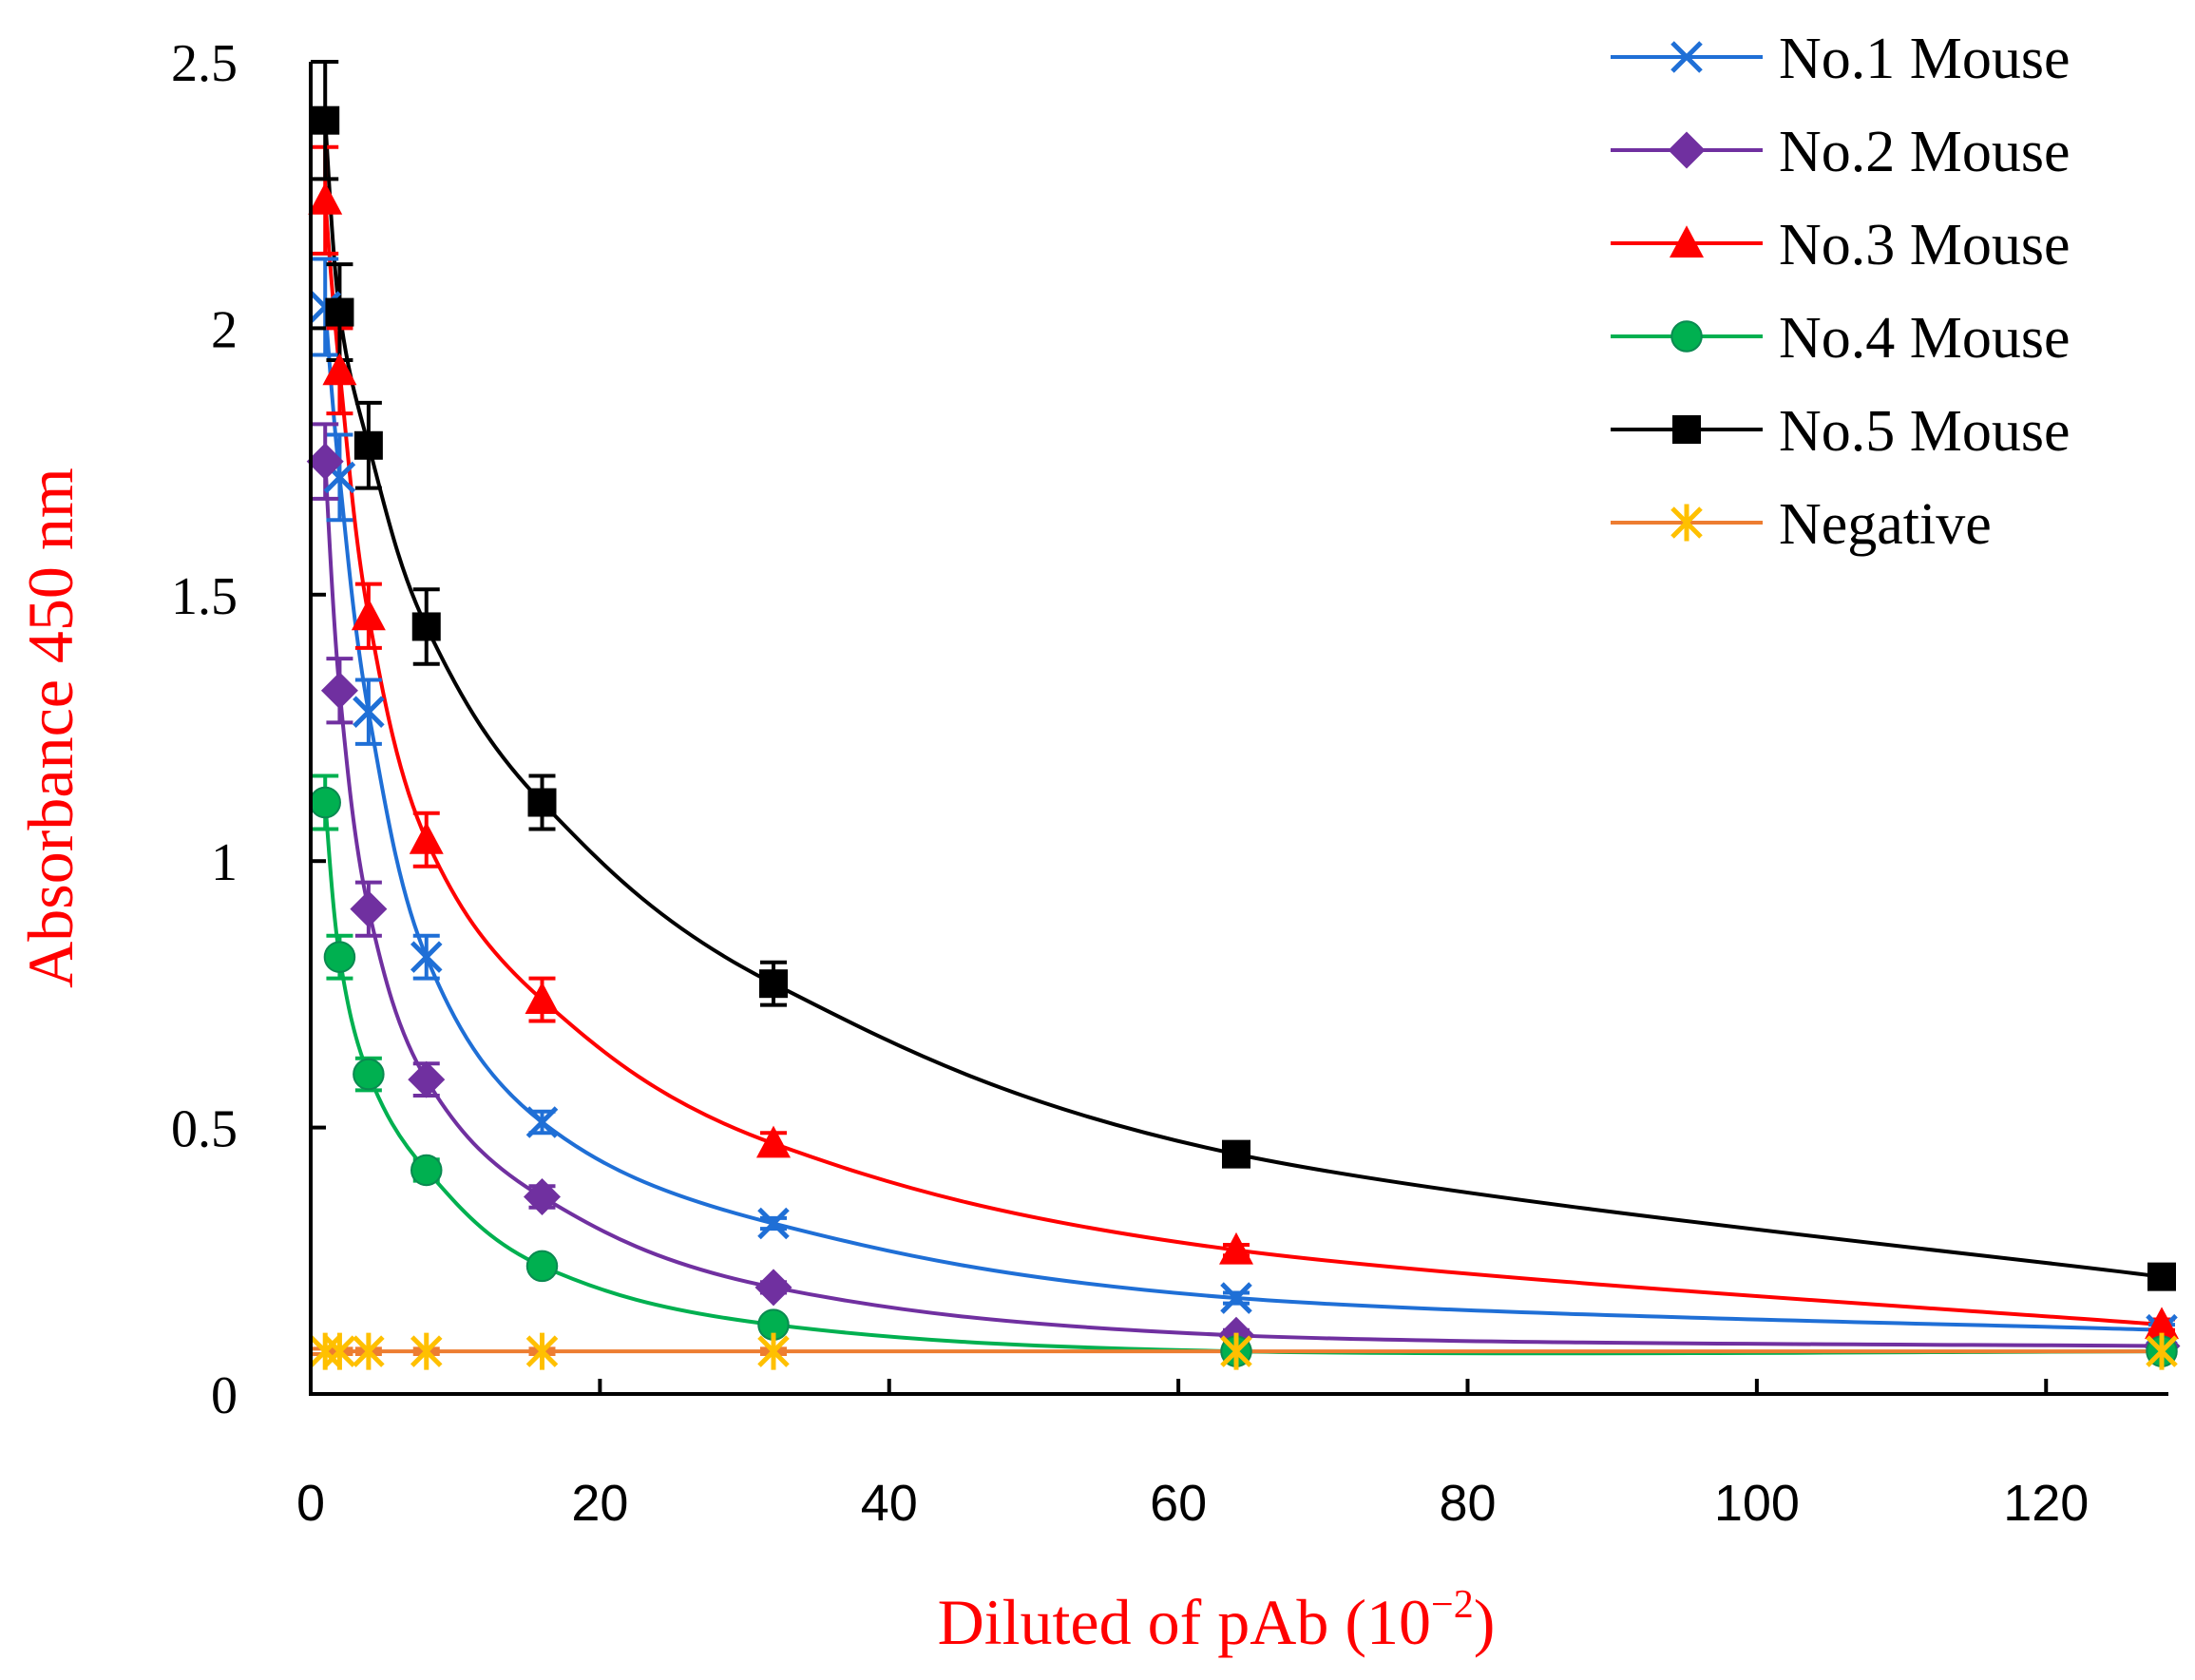  Describe the element at coordinates (224, 329) in the screenshot. I see `y-tick-label: 2` at that location.